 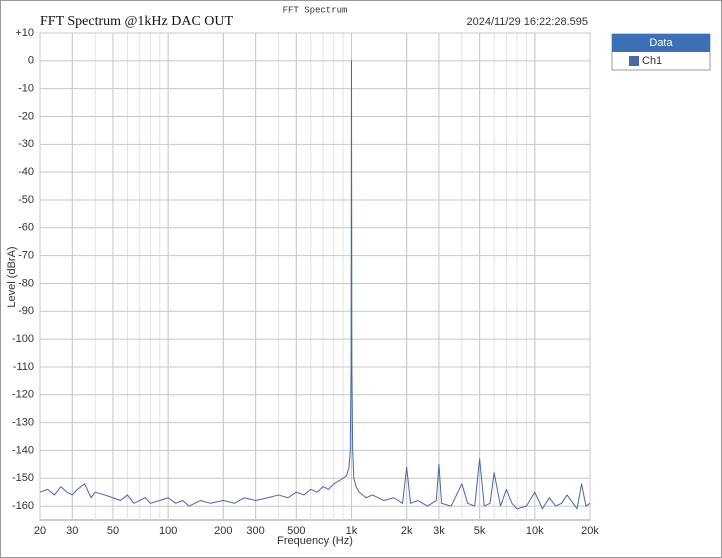 I want to click on y-tick-label: -20, so click(x=26, y=116).